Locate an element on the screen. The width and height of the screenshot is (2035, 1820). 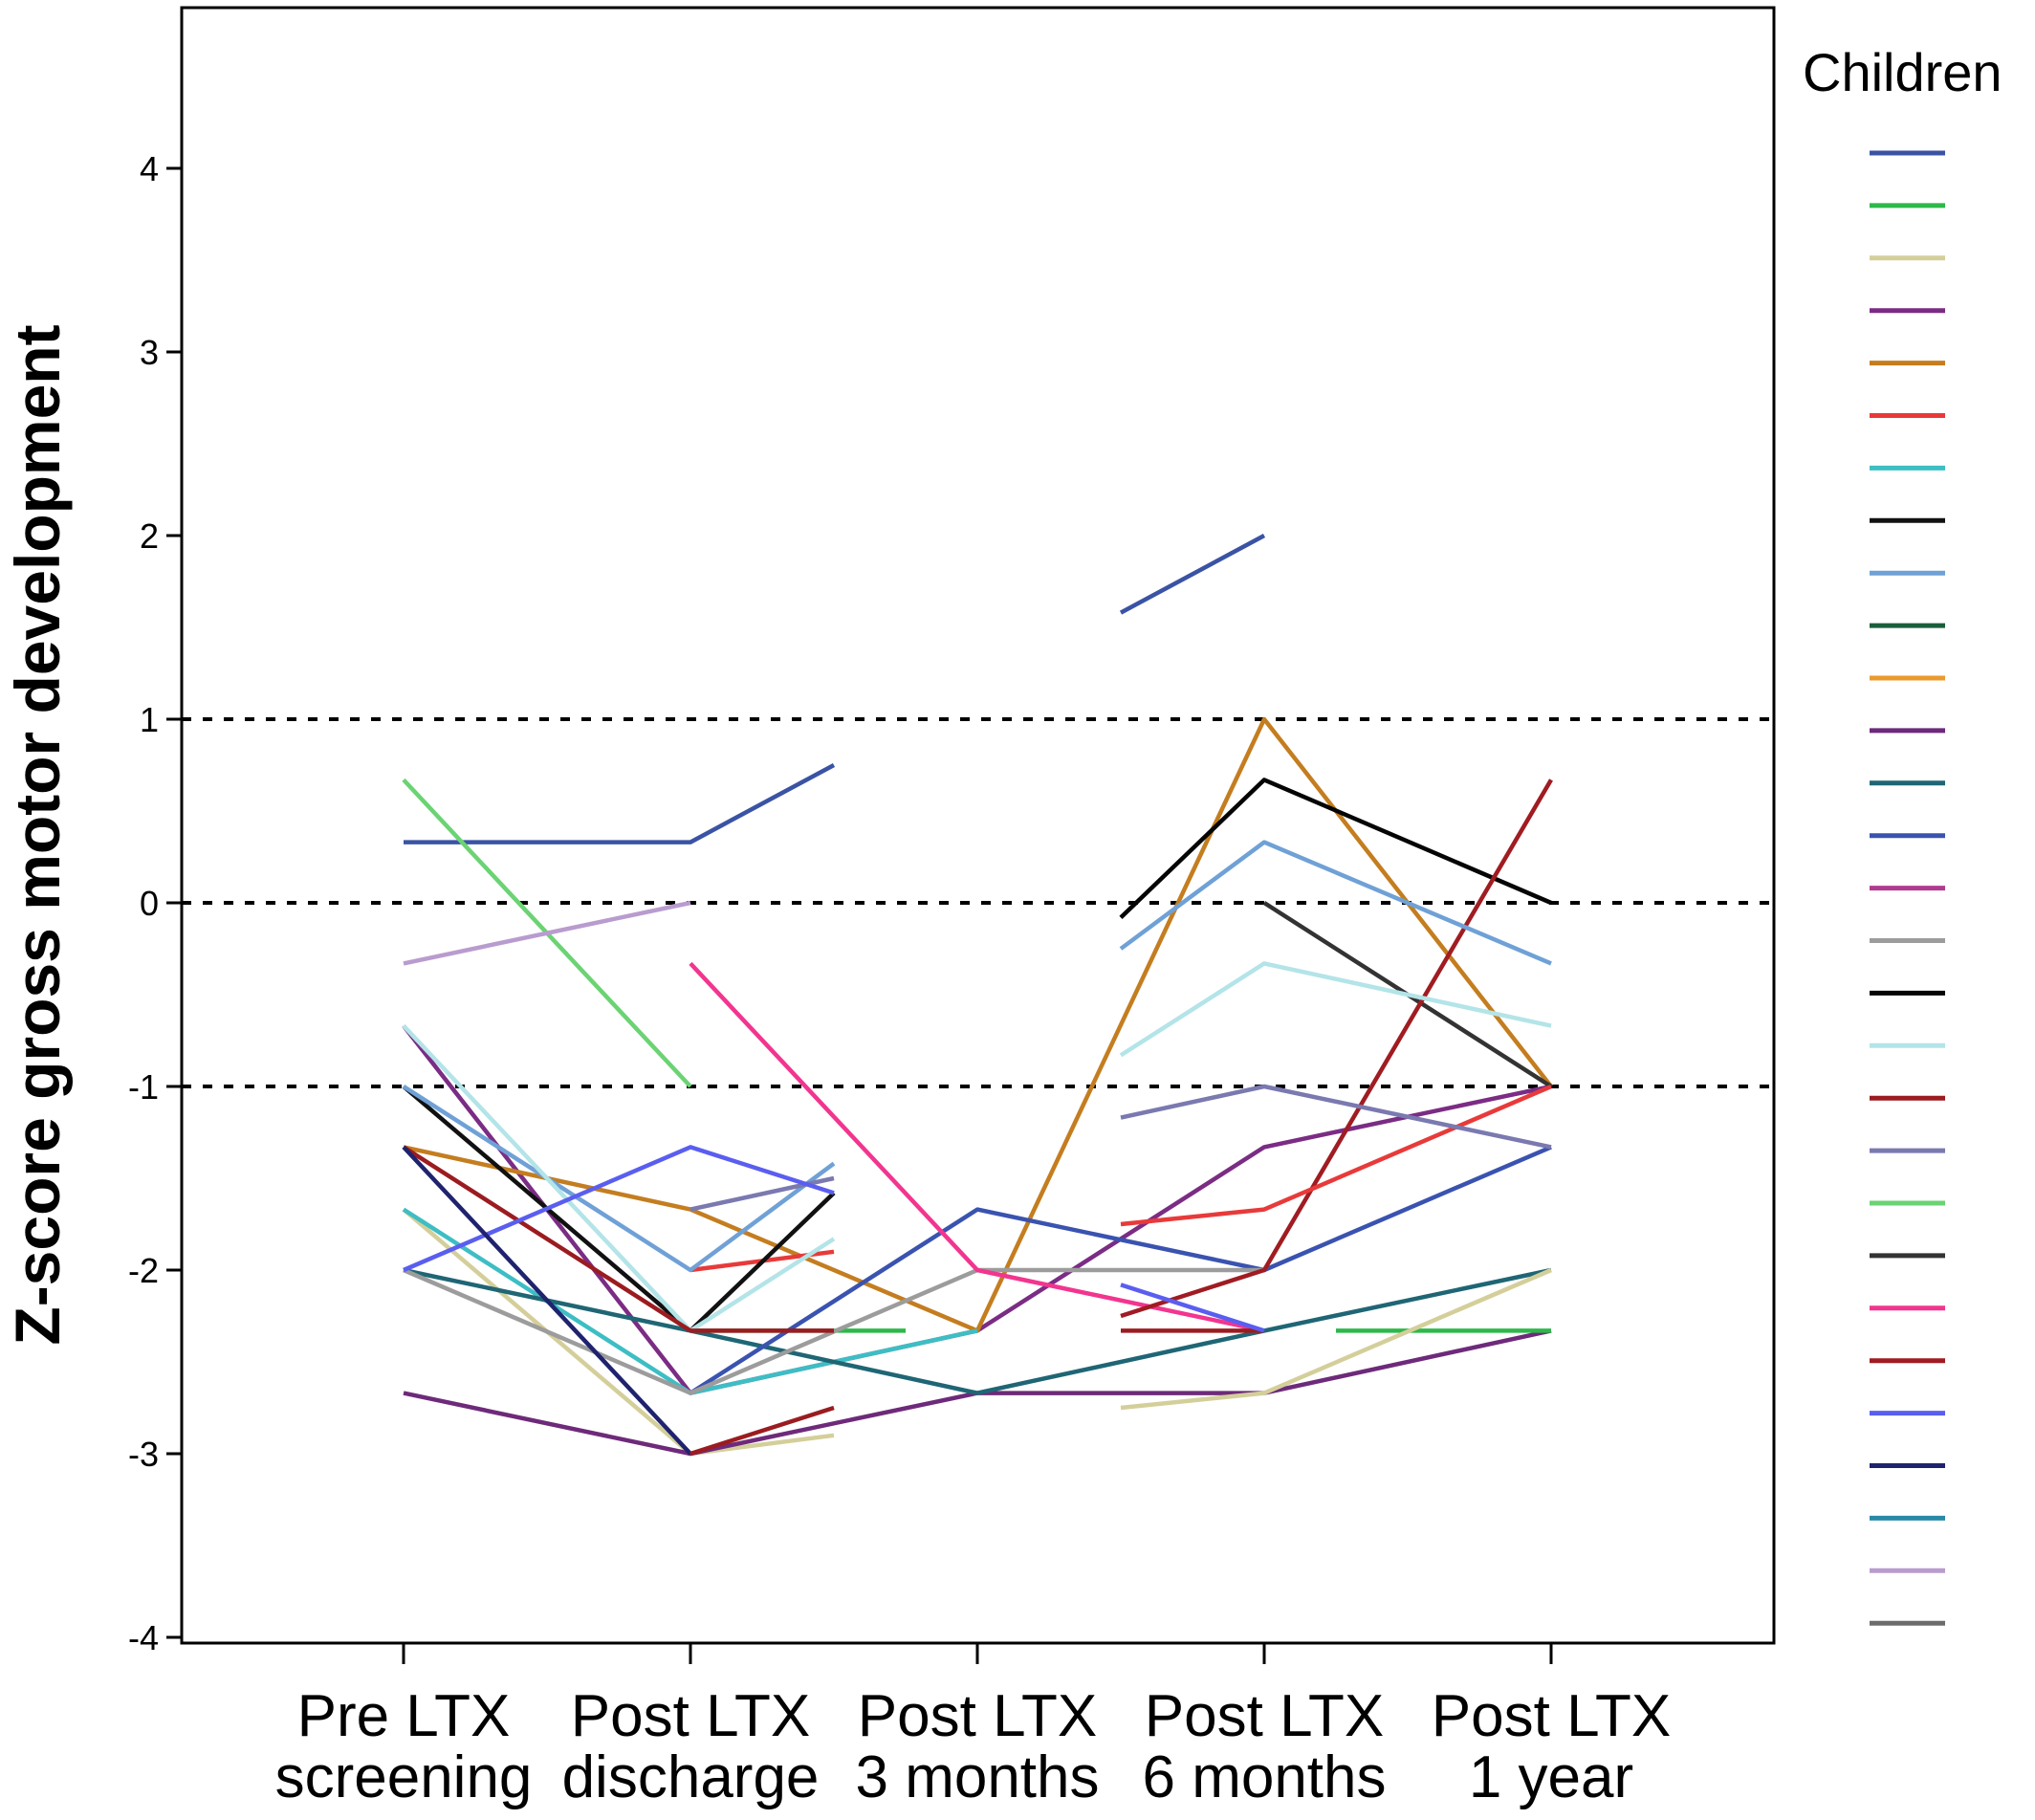
y-tick-label: -1 is located at coordinates (144, 1087).